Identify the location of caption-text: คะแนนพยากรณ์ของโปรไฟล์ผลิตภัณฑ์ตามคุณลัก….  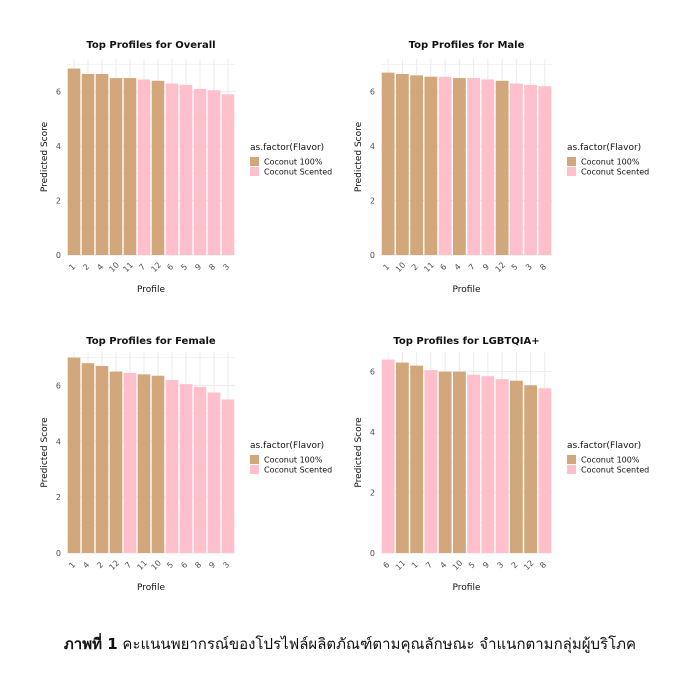
(377, 644).